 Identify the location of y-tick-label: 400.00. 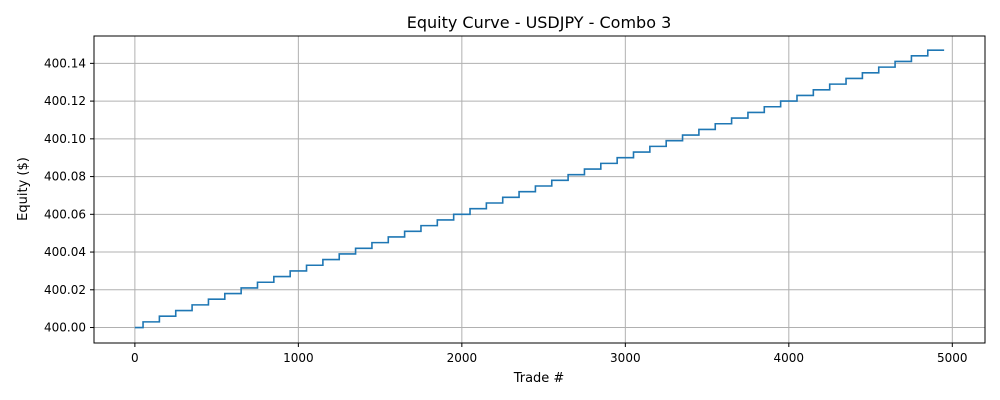
(65, 328).